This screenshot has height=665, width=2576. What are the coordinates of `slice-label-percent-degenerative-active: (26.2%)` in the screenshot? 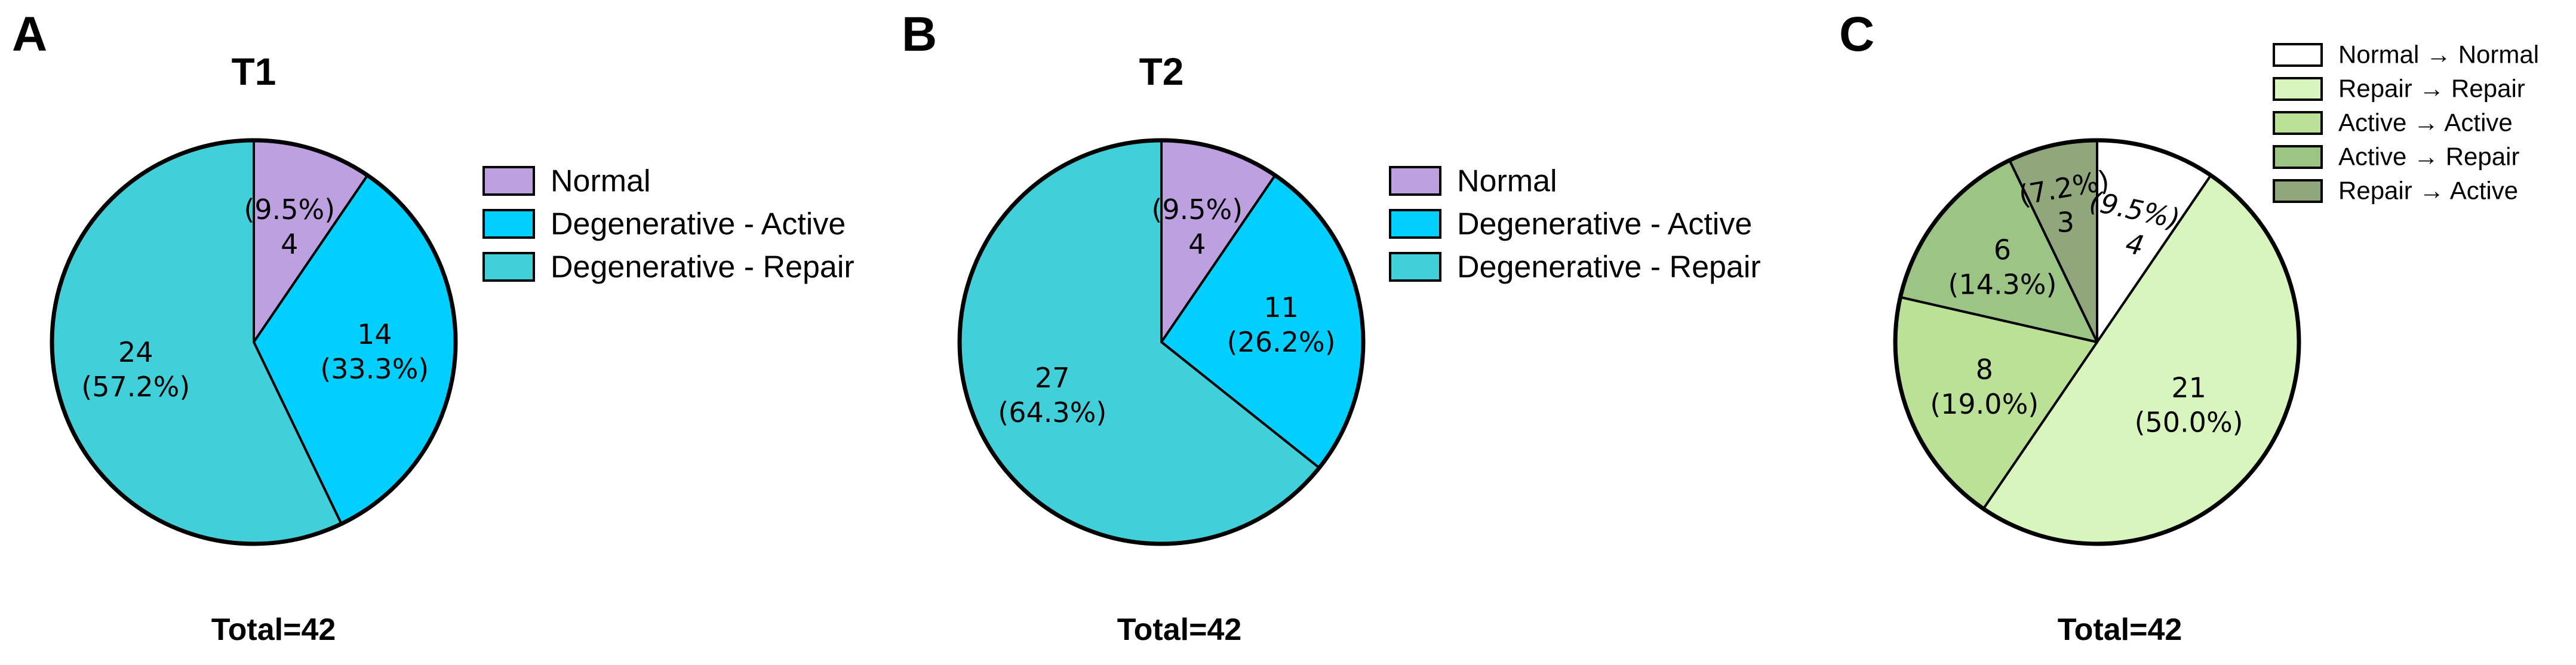 It's located at (1282, 342).